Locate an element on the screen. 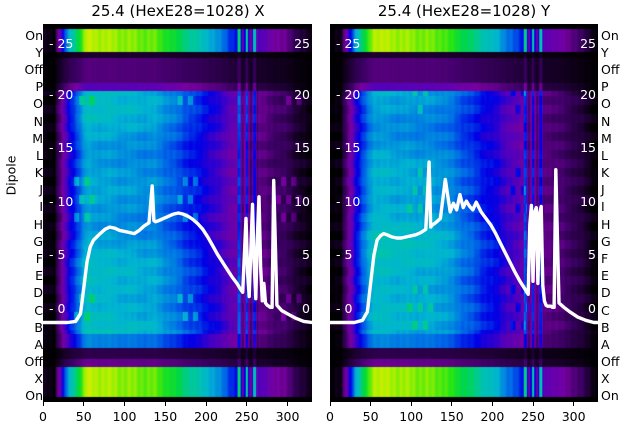 This screenshot has height=440, width=640. inner-ytick-right-right-4: 5 is located at coordinates (592, 254).